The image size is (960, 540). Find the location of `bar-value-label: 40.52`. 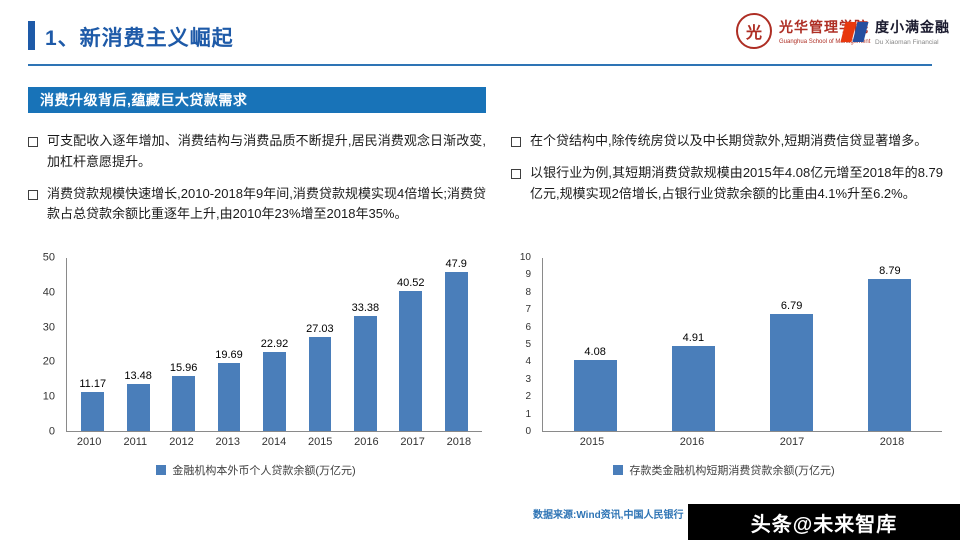

bar-value-label: 40.52 is located at coordinates (411, 282).